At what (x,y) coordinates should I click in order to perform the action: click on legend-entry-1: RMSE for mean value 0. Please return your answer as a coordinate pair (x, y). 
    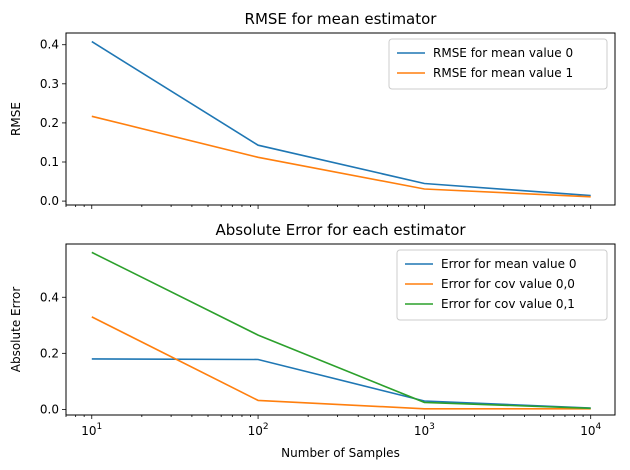
    Looking at the image, I should click on (503, 53).